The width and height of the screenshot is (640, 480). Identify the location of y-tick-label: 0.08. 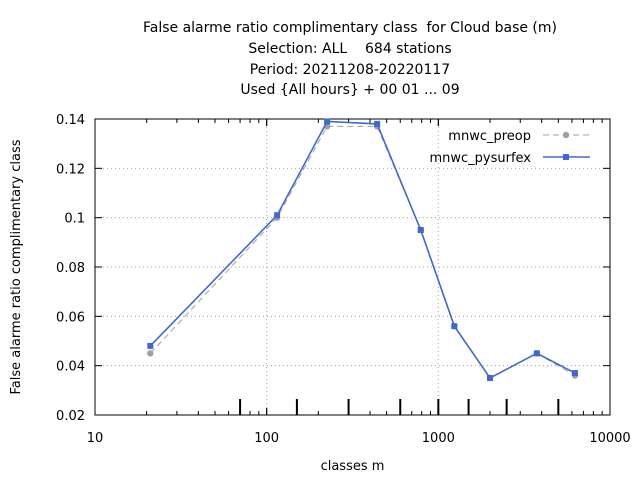
(70, 268).